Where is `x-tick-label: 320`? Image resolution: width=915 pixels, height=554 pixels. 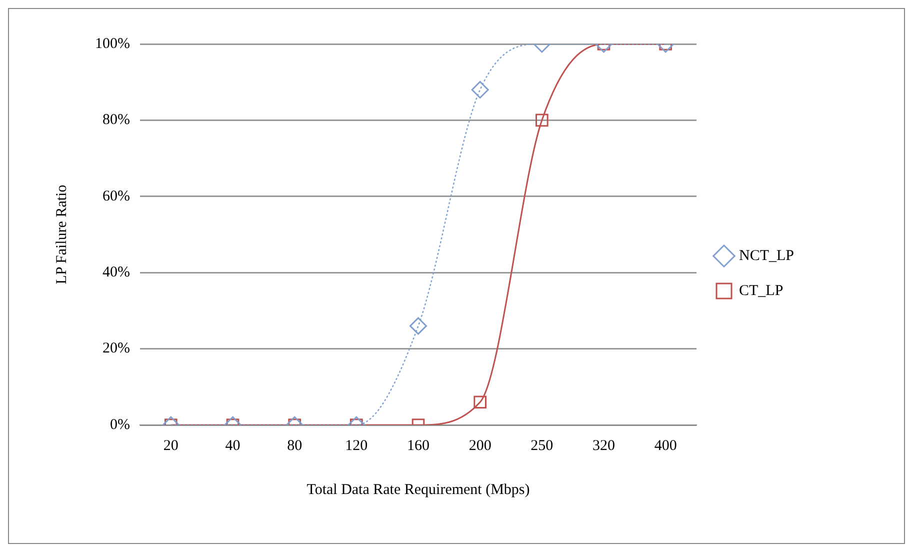
x-tick-label: 320 is located at coordinates (603, 446).